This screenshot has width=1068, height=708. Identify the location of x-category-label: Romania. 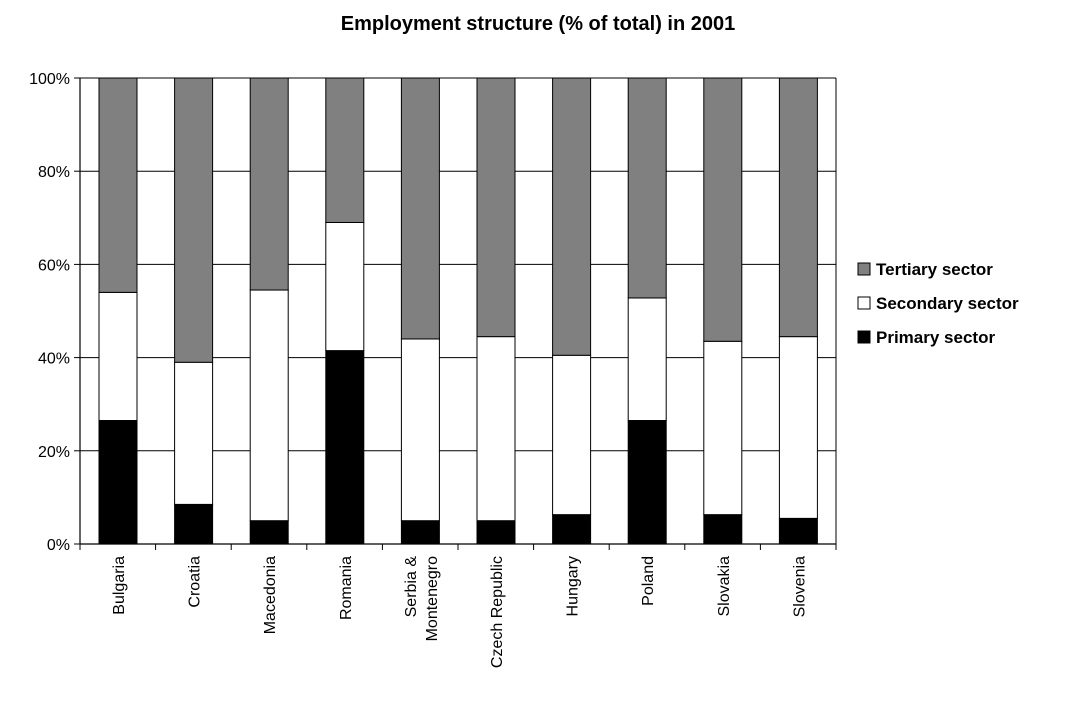
(346, 588).